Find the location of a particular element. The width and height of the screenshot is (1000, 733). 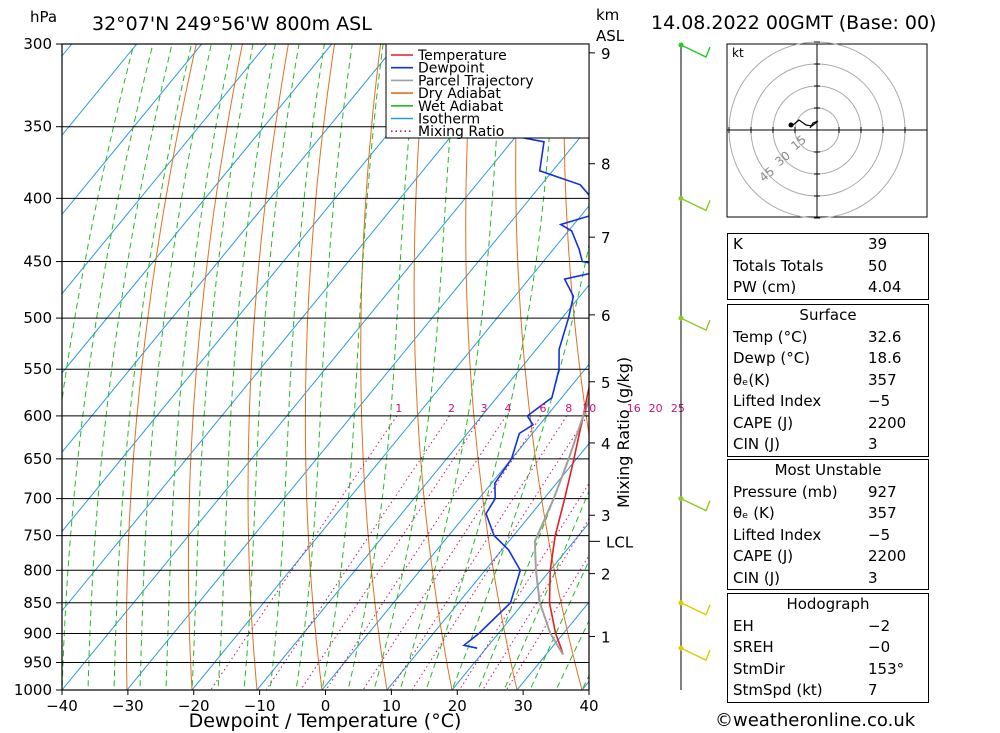

indices-table: K 39 Totals Totals 50 PW (cm) 4.04 is located at coordinates (828, 266).